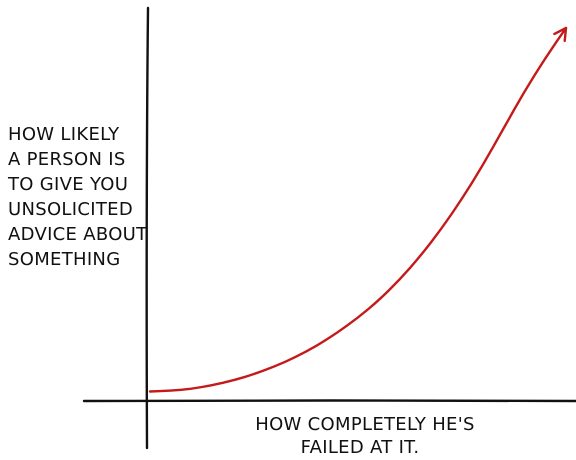  I want to click on y-axis-label-line: UNSOLICITED, so click(70, 209).